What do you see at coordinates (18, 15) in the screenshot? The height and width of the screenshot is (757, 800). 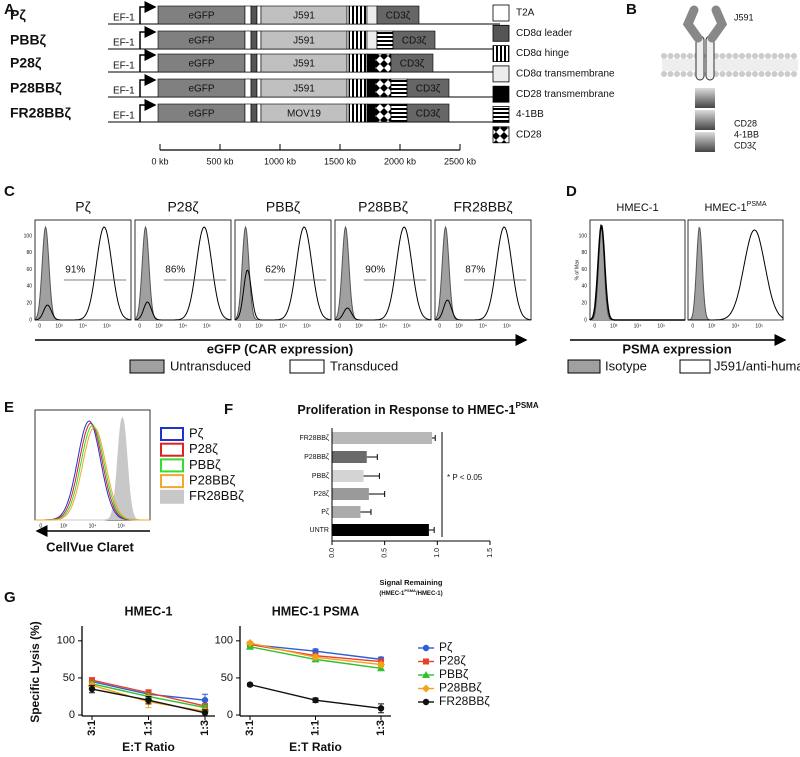 I see `construct-name: Pζ` at bounding box center [18, 15].